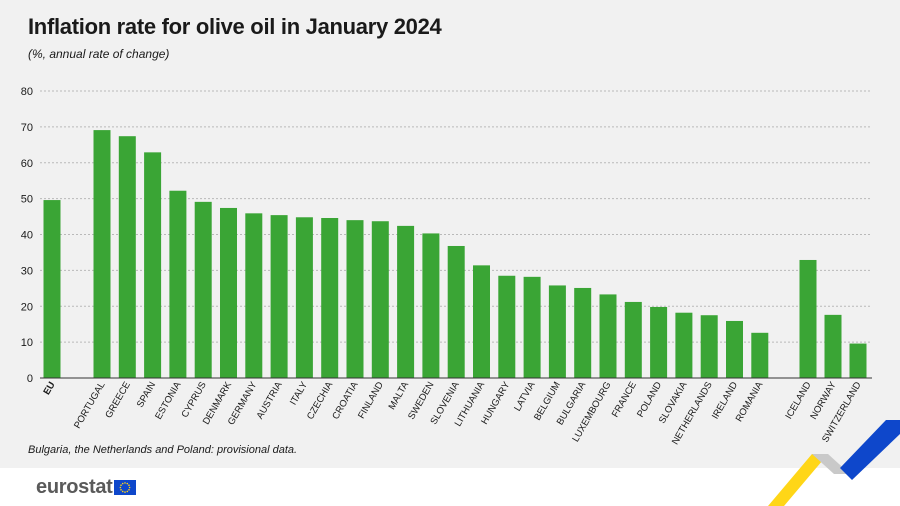 This screenshot has width=900, height=506. Describe the element at coordinates (27, 307) in the screenshot. I see `y-tick-label: 20` at that location.